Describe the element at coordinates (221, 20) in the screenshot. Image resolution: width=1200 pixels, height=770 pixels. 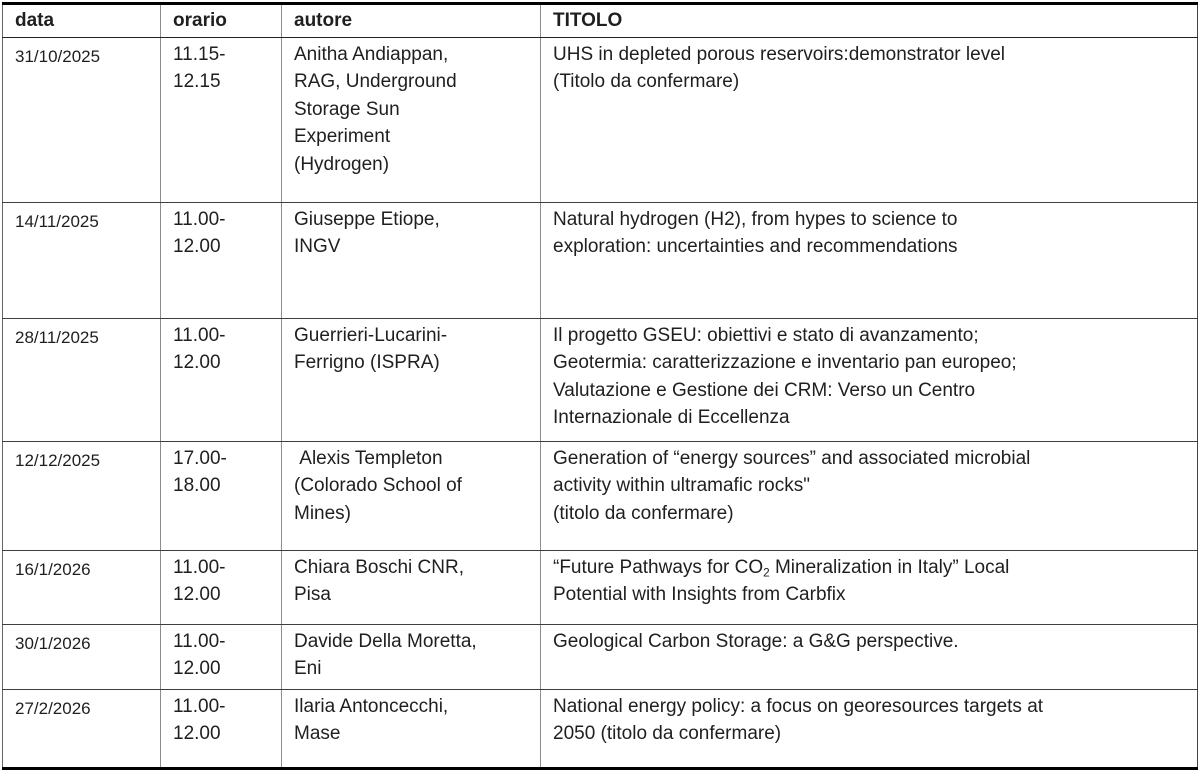
I see `column-header-orario: orario` at that location.